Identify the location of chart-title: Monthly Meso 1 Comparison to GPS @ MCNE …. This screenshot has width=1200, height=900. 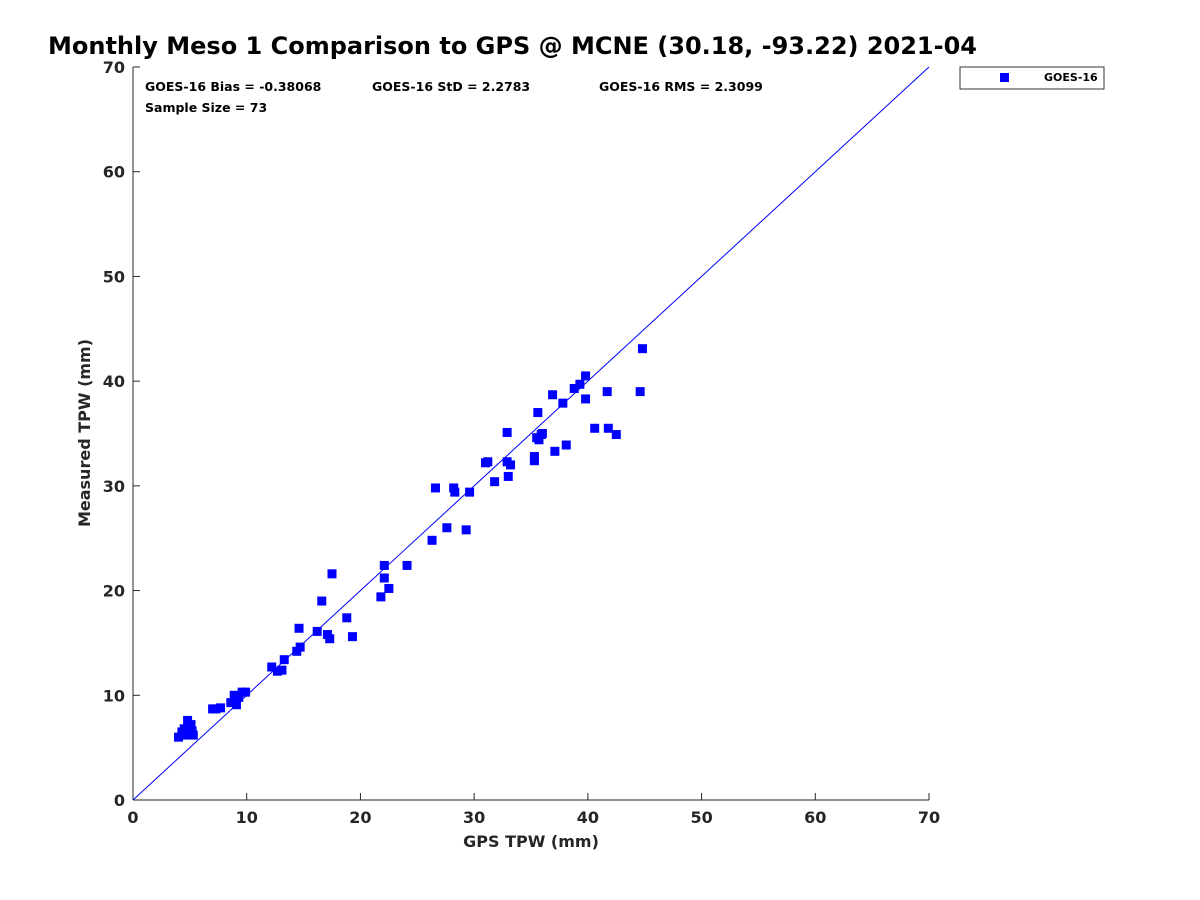
(512, 46).